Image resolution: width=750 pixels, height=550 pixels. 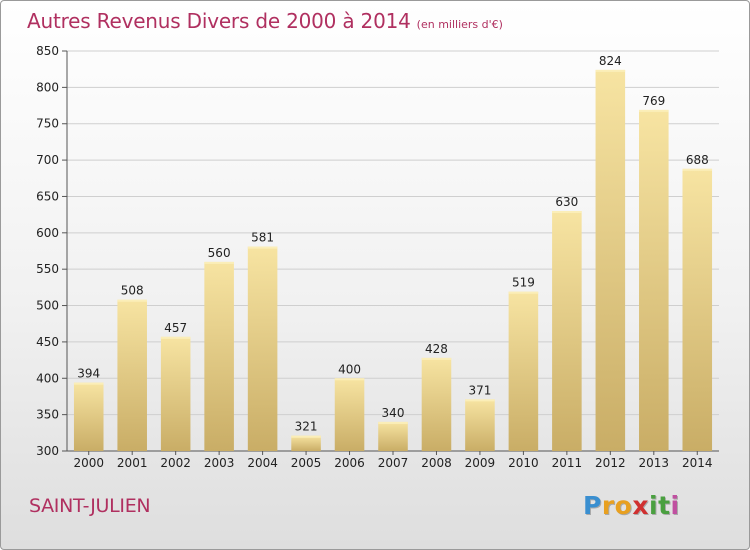 What do you see at coordinates (47, 51) in the screenshot?
I see `y-tick-label: 850` at bounding box center [47, 51].